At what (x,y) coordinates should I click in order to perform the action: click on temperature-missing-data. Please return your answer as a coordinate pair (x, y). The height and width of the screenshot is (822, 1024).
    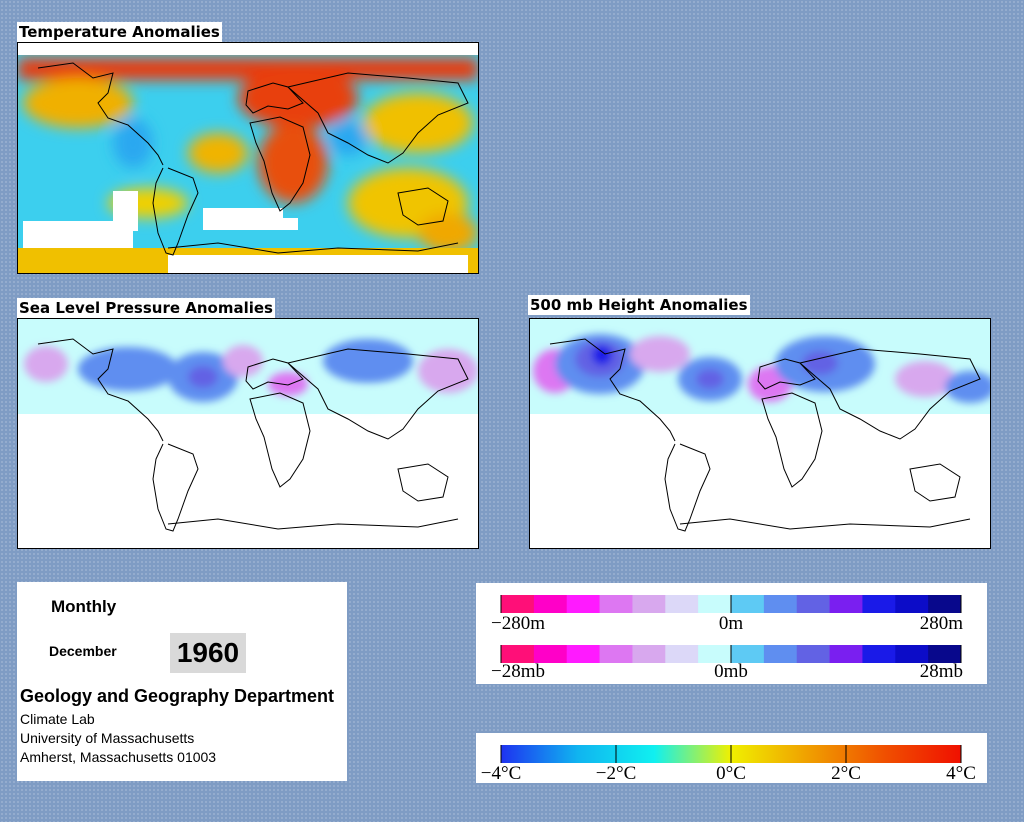
    Looking at the image, I should click on (248, 158).